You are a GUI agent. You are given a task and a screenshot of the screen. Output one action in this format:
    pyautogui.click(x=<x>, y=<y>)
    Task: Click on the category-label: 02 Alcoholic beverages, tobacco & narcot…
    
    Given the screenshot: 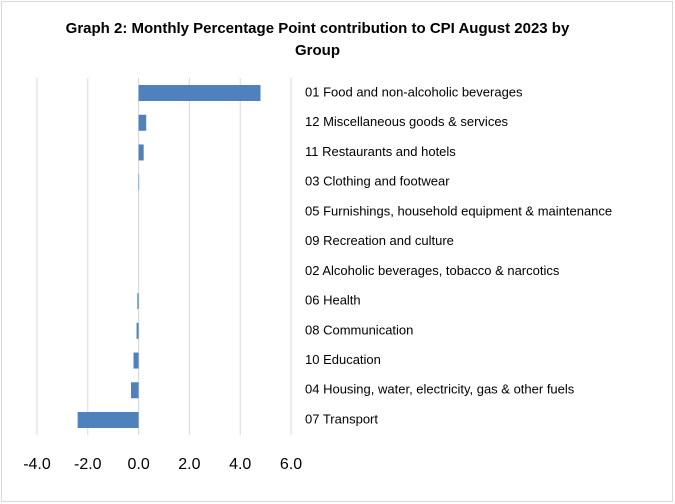 What is the action you would take?
    pyautogui.click(x=432, y=270)
    